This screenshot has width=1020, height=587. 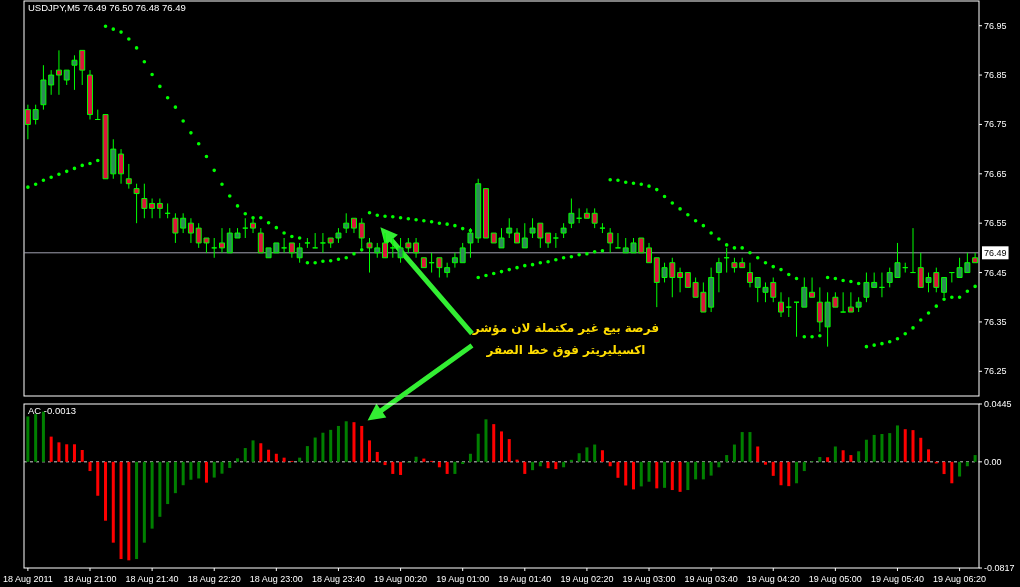 I want to click on x-tick-label: 19 Aug 01:40, so click(x=525, y=579).